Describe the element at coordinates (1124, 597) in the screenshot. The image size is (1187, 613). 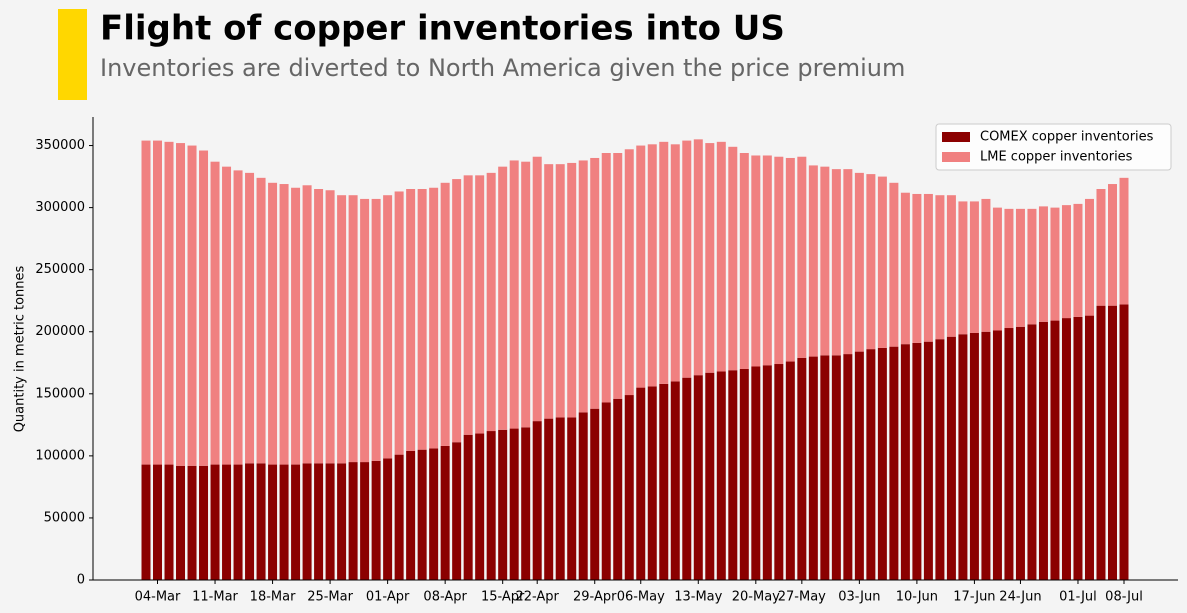
I see `x-tick-label: 08-Jul` at that location.